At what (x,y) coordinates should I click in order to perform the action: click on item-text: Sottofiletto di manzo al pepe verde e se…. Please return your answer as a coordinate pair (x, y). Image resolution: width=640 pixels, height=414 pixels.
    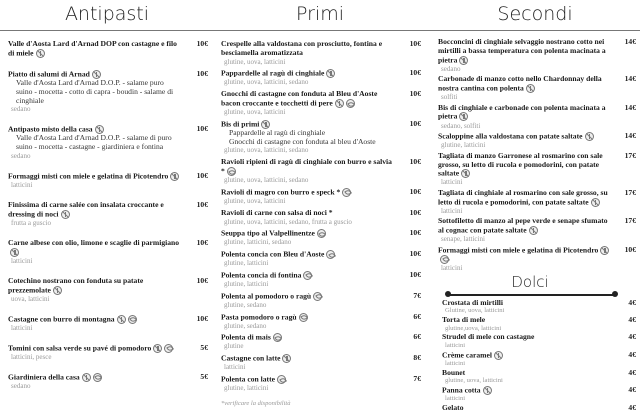
    Looking at the image, I should click on (524, 230).